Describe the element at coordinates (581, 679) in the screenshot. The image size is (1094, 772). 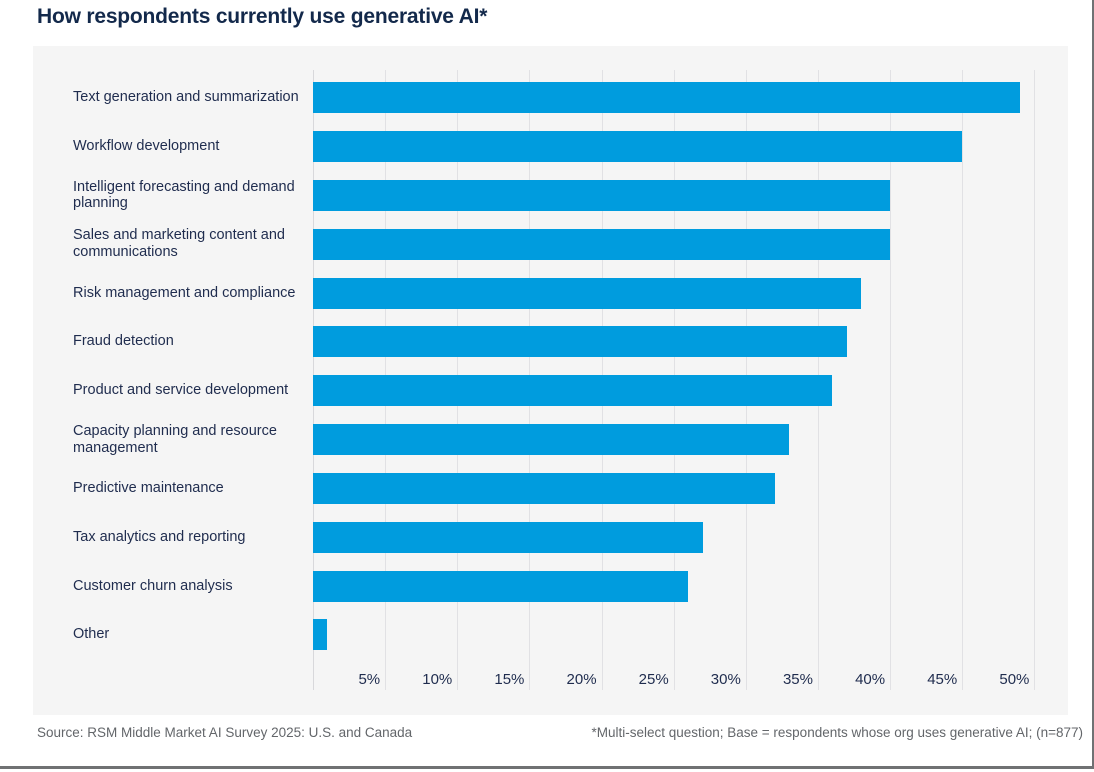
I see `x-axis-tick-label: 20%` at that location.